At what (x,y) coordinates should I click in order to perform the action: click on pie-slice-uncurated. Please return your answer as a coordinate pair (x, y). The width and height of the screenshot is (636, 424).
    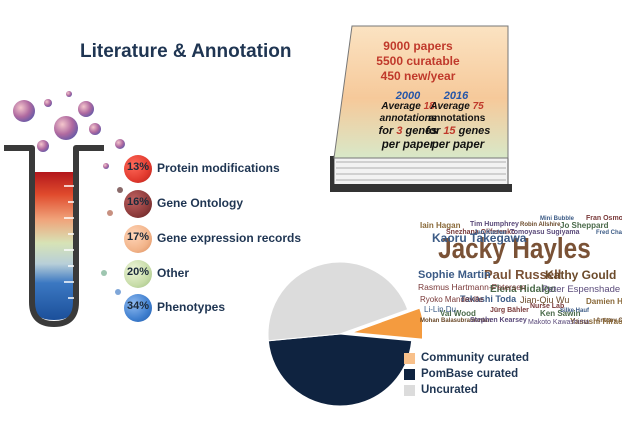
    Looking at the image, I should click on (338, 301).